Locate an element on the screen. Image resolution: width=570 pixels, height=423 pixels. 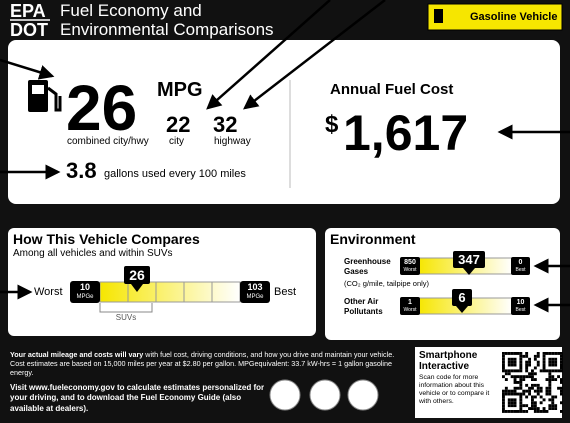
gallons: 3.8 is located at coordinates (81, 170).